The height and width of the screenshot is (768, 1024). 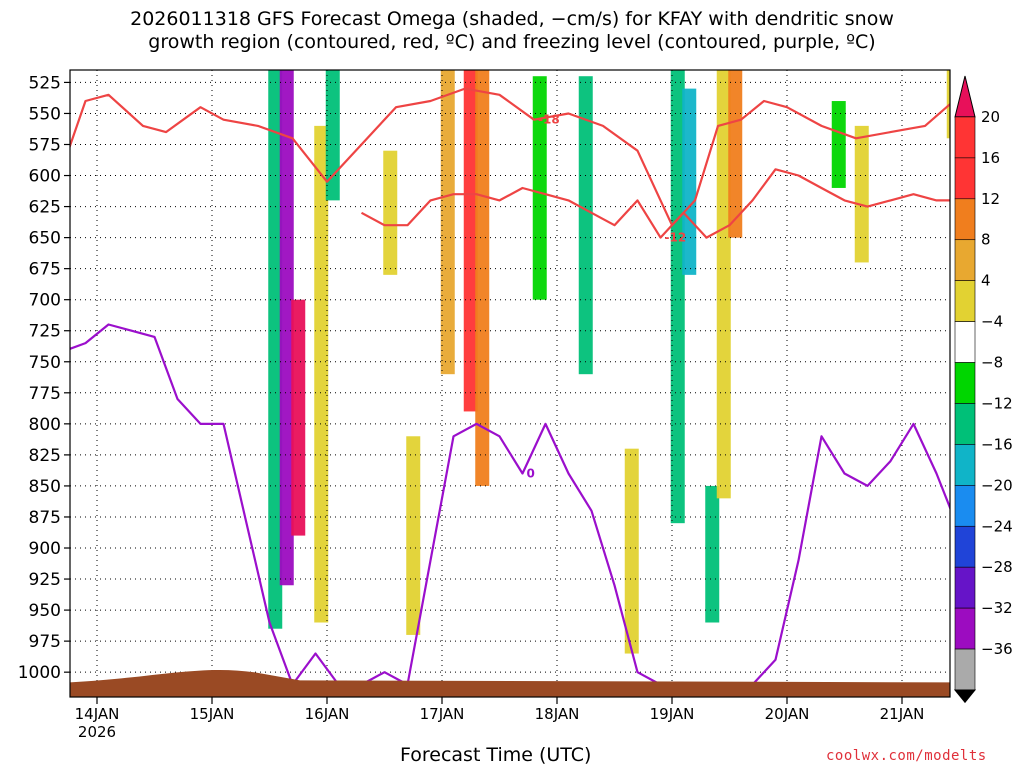 I want to click on colorbar-label: −16, so click(x=997, y=444).